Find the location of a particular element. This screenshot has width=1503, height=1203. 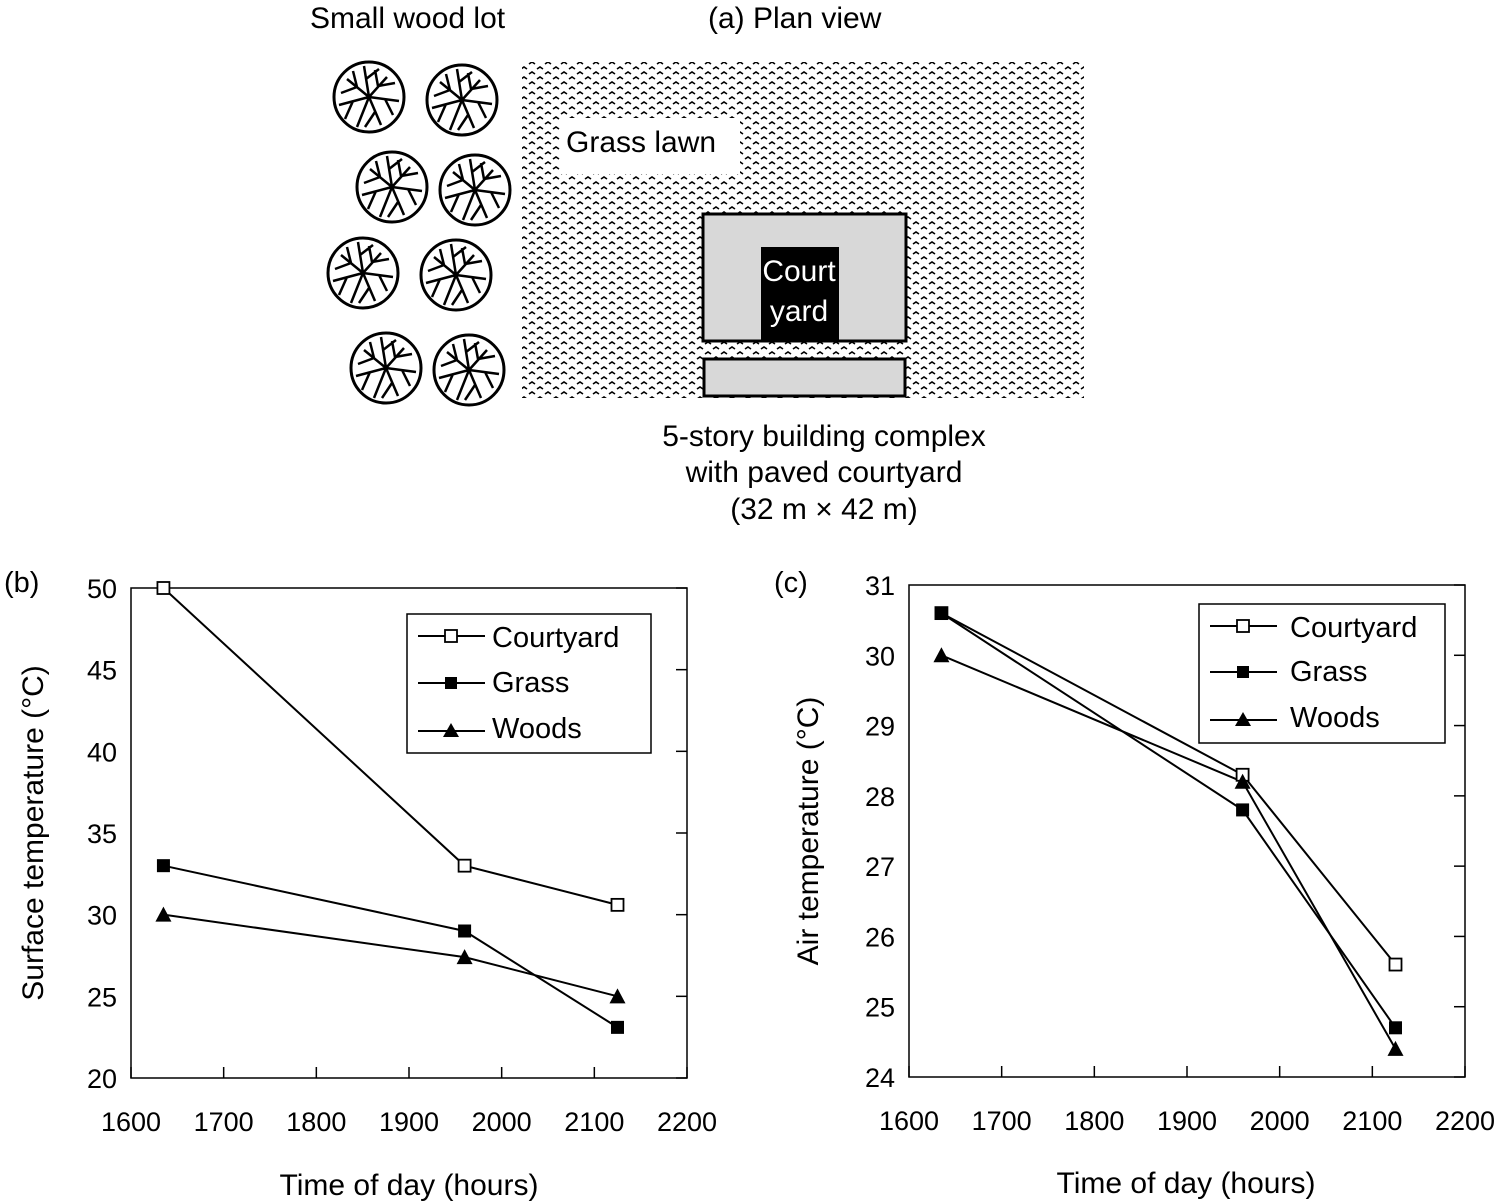

y-axis-label: Air temperature (°C) is located at coordinates (808, 831).